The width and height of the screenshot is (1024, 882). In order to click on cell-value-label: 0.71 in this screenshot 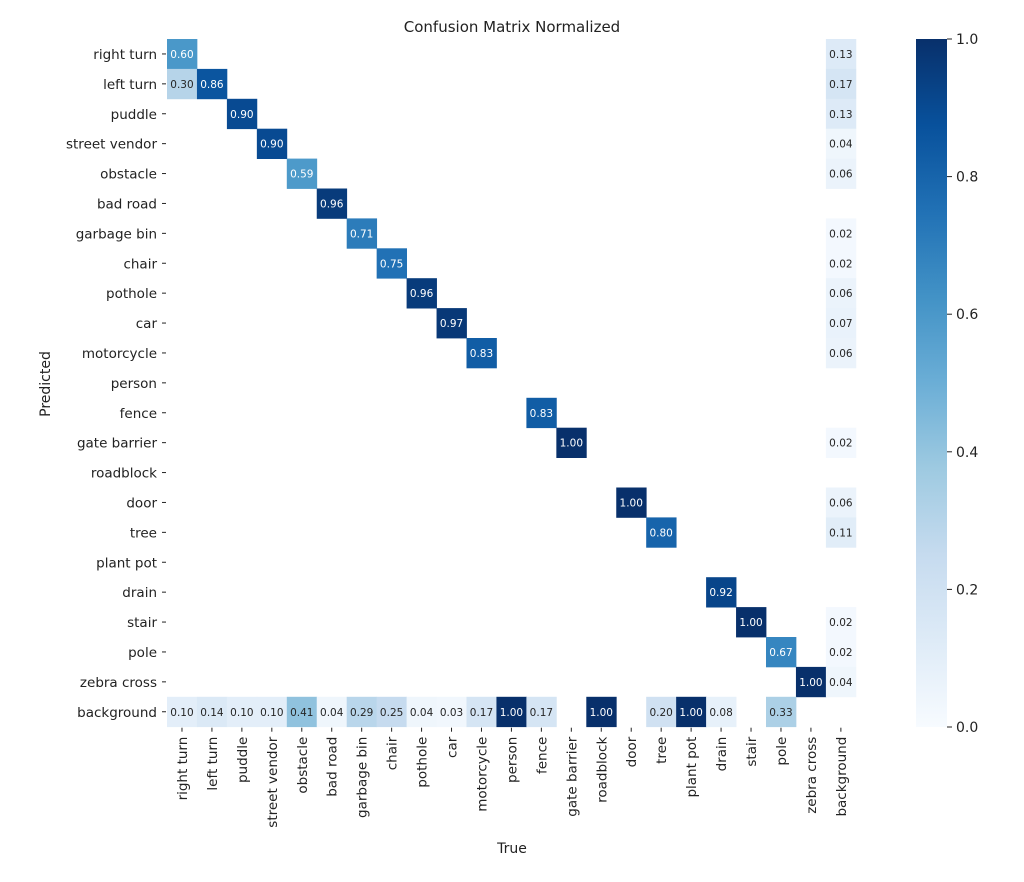, I will do `click(361, 234)`.